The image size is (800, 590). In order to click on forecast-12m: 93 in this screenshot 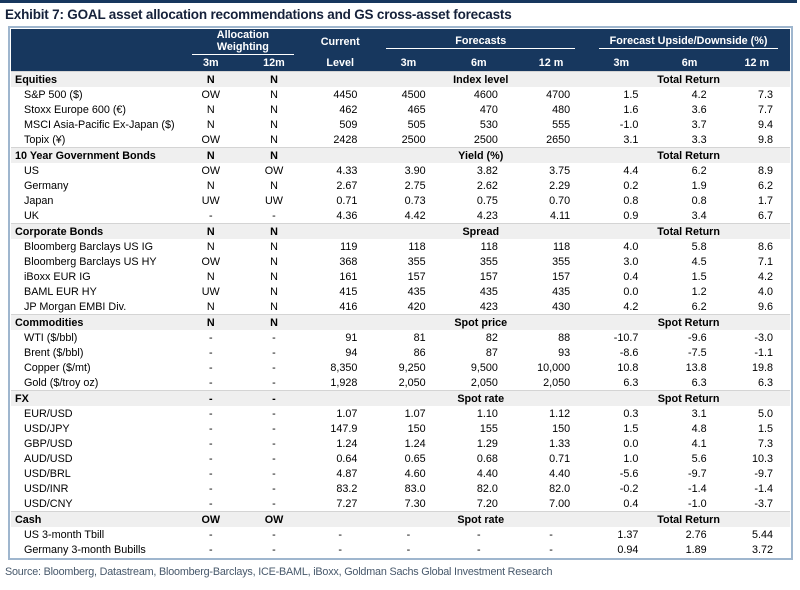, I will do `click(564, 352)`.